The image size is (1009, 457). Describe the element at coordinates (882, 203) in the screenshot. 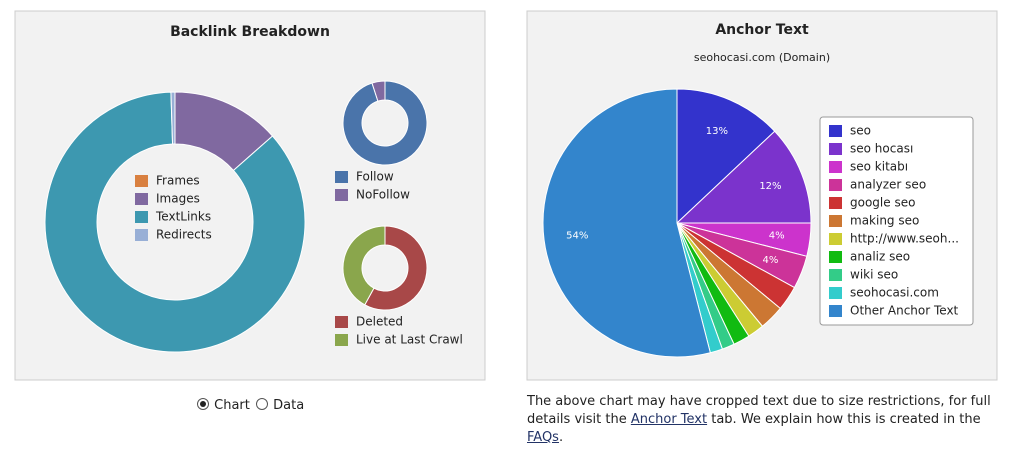

I see `legend-label: google seo` at that location.